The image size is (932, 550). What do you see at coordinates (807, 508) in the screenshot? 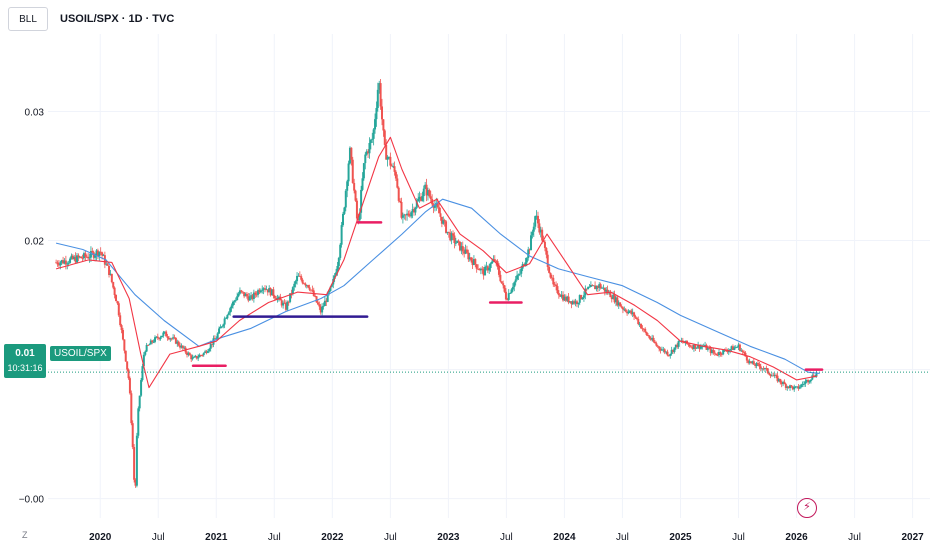
I see `lightning-bolt-icon: ⚡` at bounding box center [807, 508].